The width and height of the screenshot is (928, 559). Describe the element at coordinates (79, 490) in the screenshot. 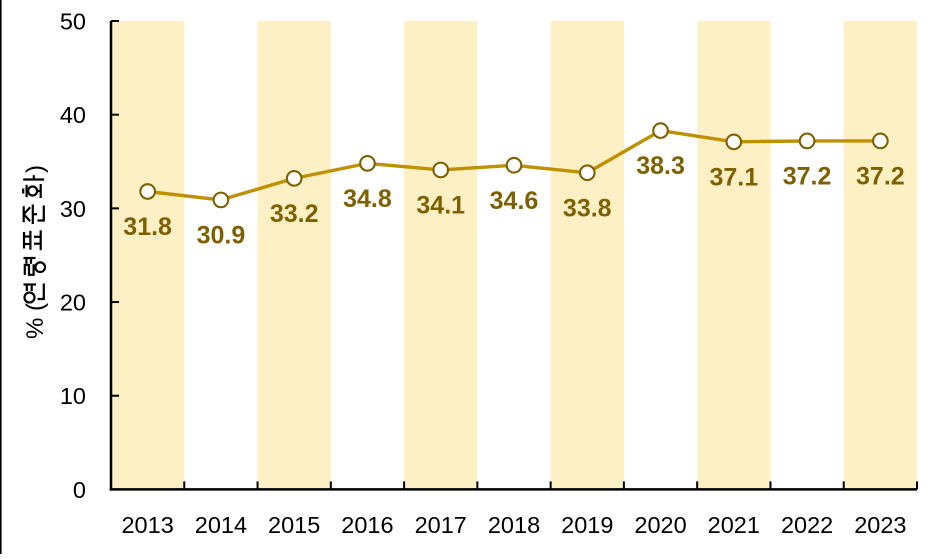

I see `svg-text: 0` at that location.